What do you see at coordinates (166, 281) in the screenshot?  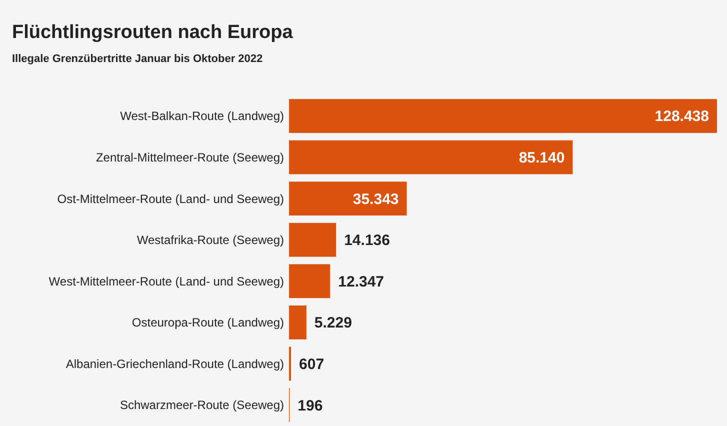 I see `y-tick-label: West-Mittelmeer-Route (Land- und Seeweg)` at bounding box center [166, 281].